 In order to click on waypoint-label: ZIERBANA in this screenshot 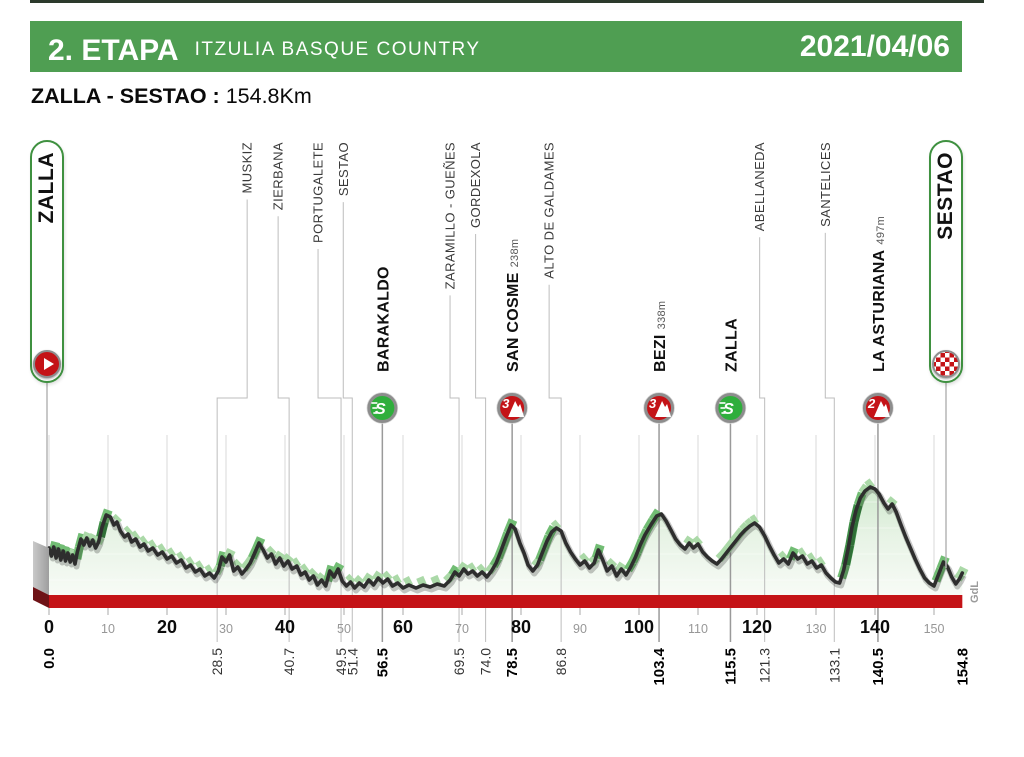, I will do `click(278, 176)`.